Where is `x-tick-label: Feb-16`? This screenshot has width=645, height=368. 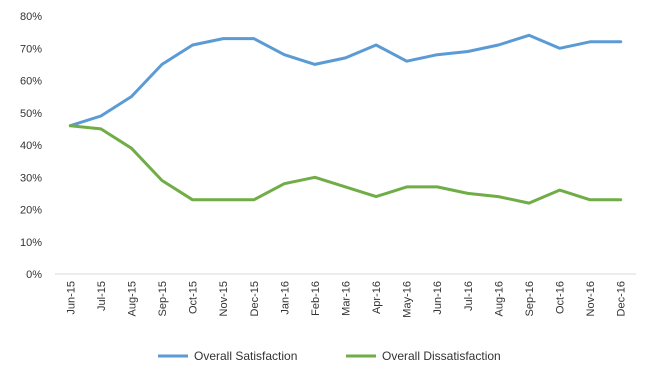 x-tick-label: Feb-16 is located at coordinates (316, 298).